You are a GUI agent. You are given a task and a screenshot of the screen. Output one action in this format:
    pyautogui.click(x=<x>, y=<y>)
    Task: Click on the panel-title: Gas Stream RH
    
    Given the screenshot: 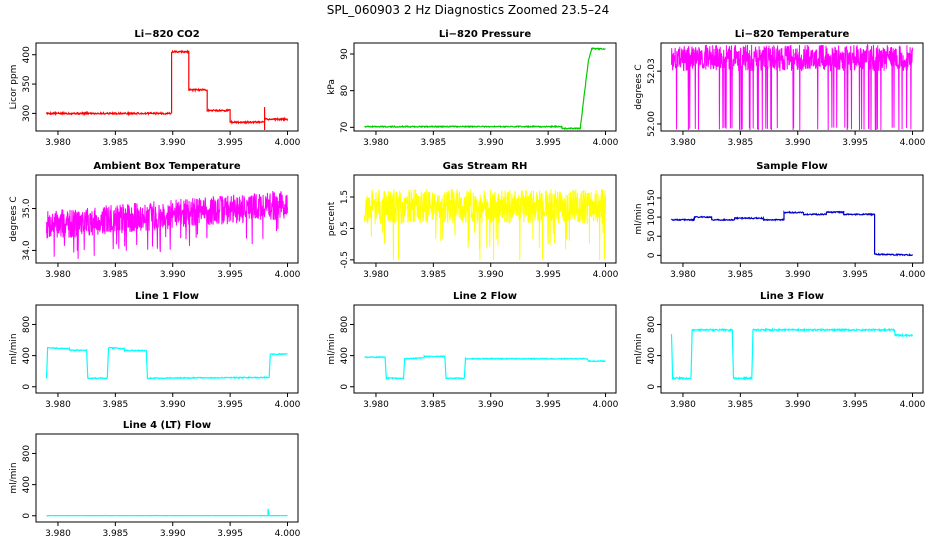 What is the action you would take?
    pyautogui.click(x=485, y=166)
    